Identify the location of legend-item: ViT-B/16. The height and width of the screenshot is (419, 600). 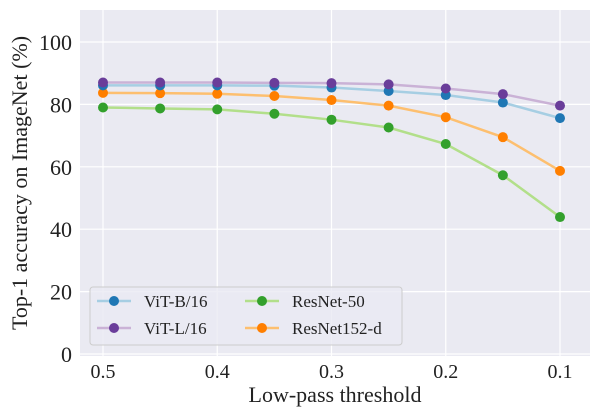
(152, 301).